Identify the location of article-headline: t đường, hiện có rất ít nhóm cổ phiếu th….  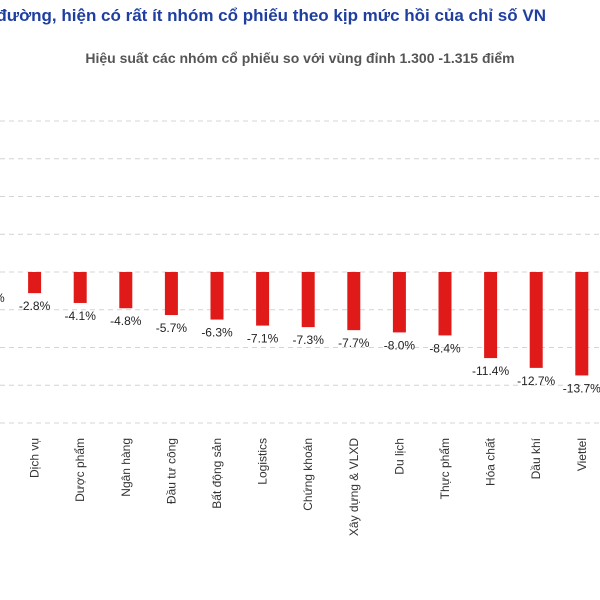
(273, 15).